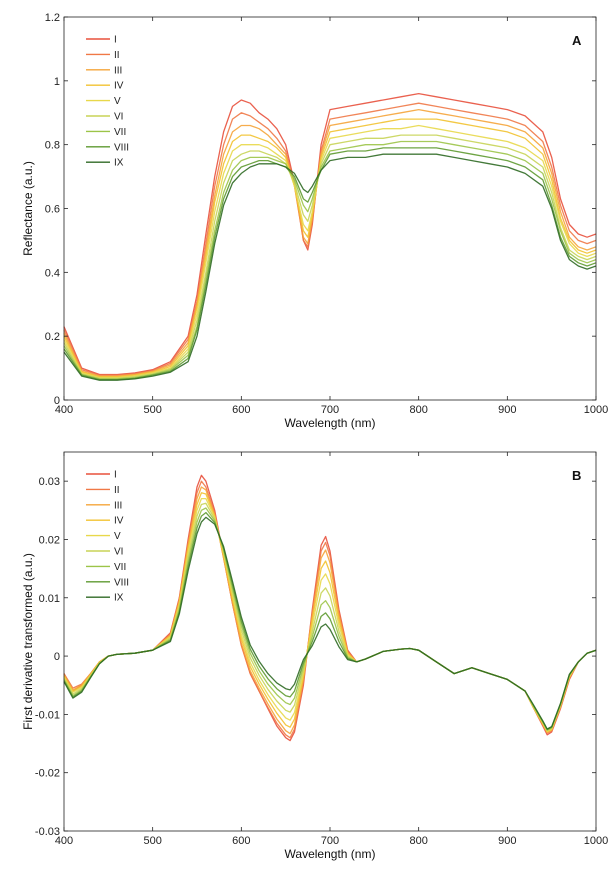  I want to click on y-tick-label: 0.2, so click(52, 337).